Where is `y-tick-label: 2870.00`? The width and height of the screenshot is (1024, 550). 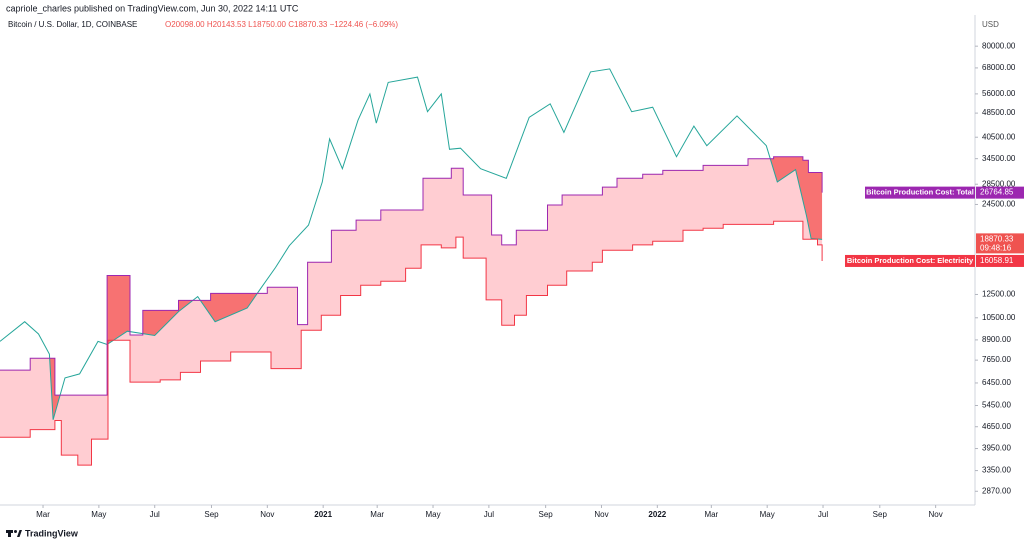 y-tick-label: 2870.00 is located at coordinates (996, 490).